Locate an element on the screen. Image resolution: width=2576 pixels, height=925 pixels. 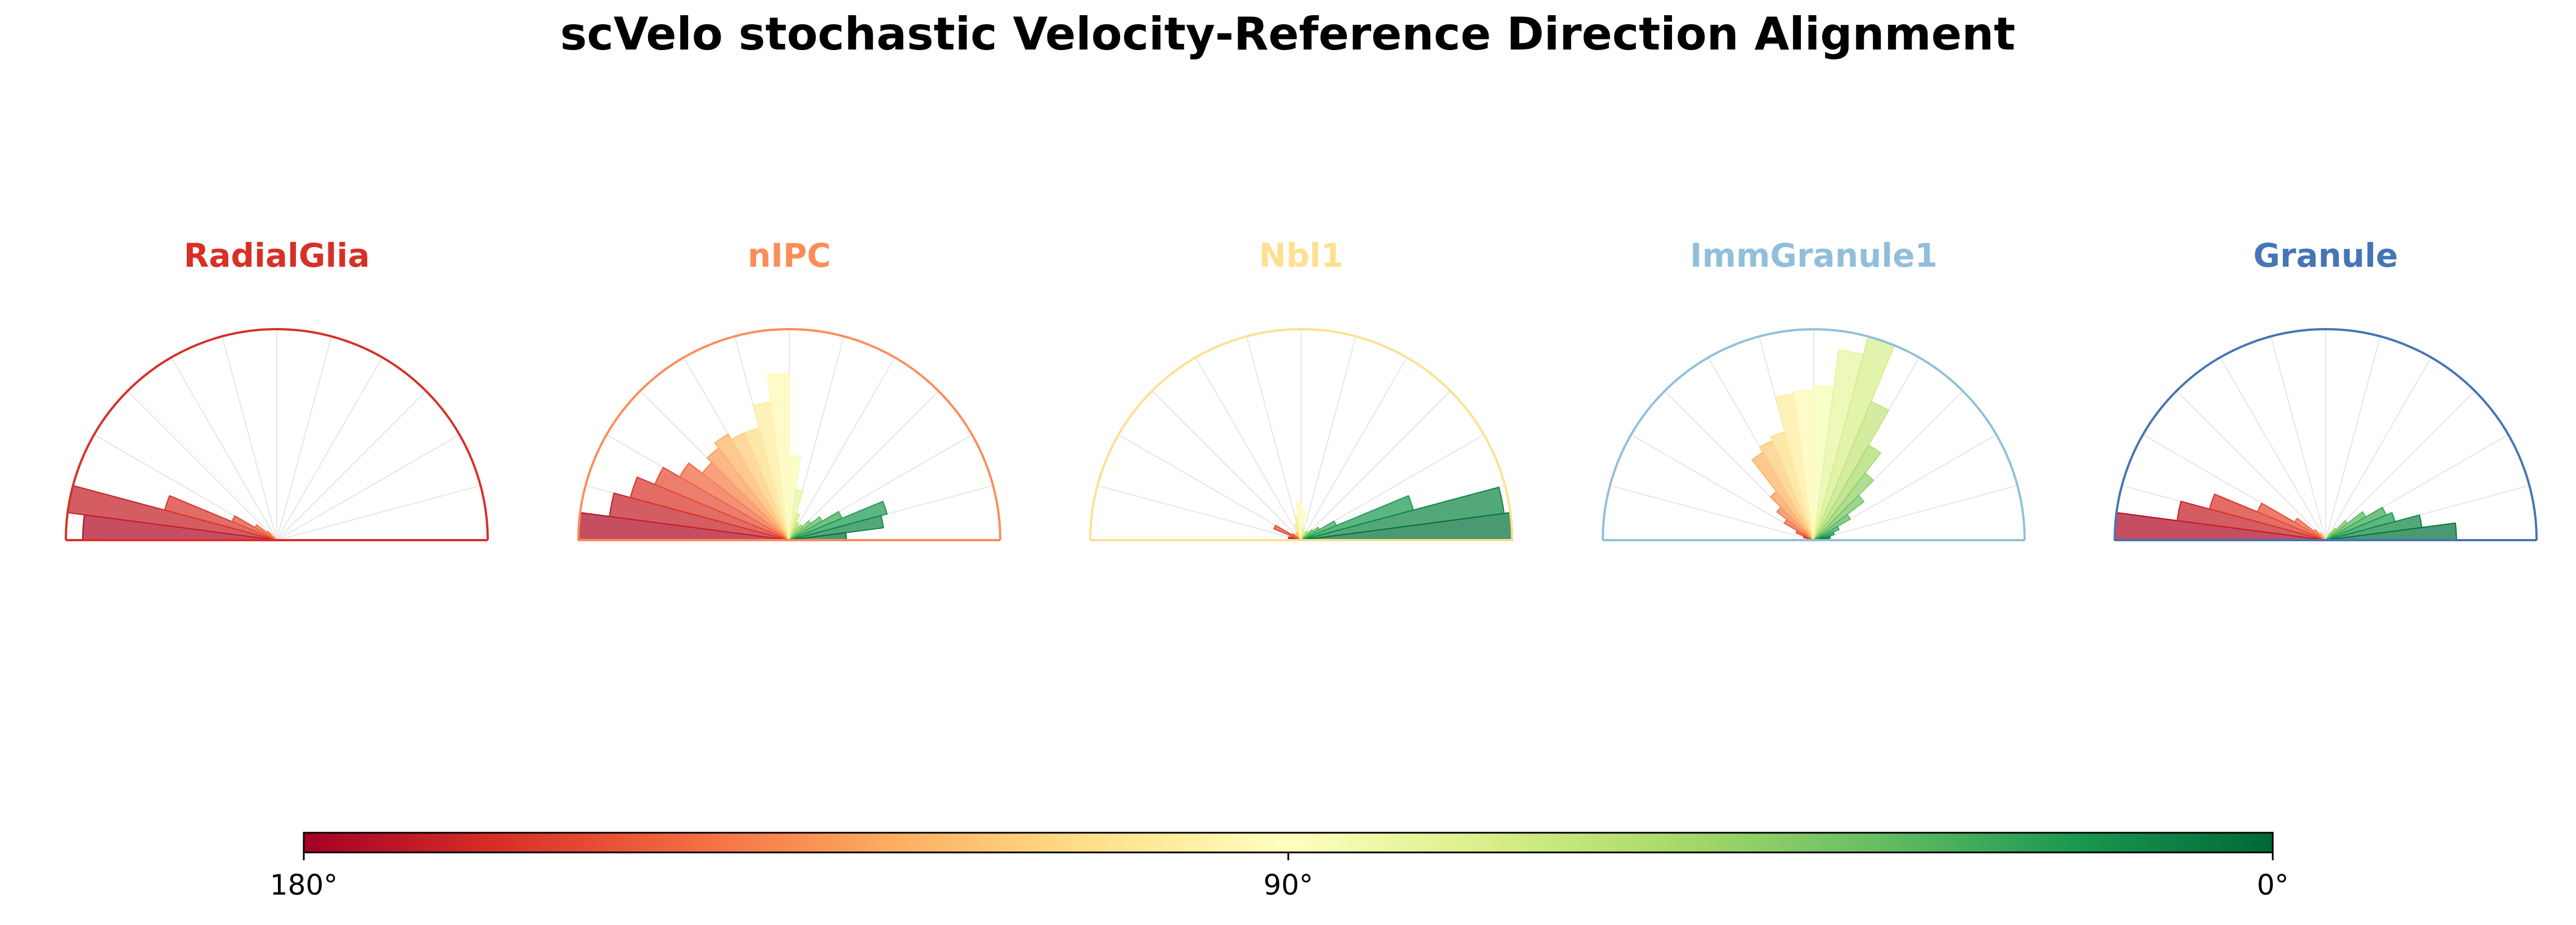
panel-title: nIPC is located at coordinates (789, 255).